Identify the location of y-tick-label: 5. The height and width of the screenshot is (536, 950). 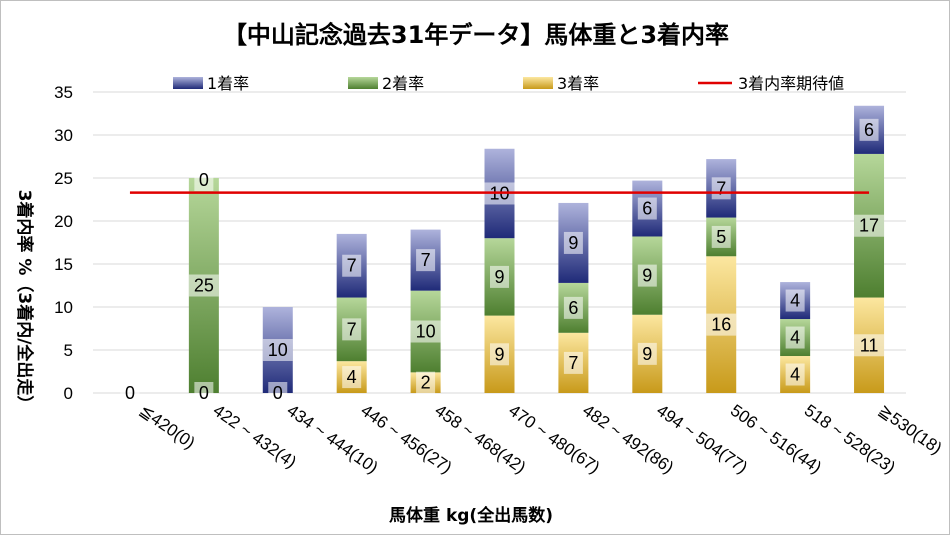
(68, 350).